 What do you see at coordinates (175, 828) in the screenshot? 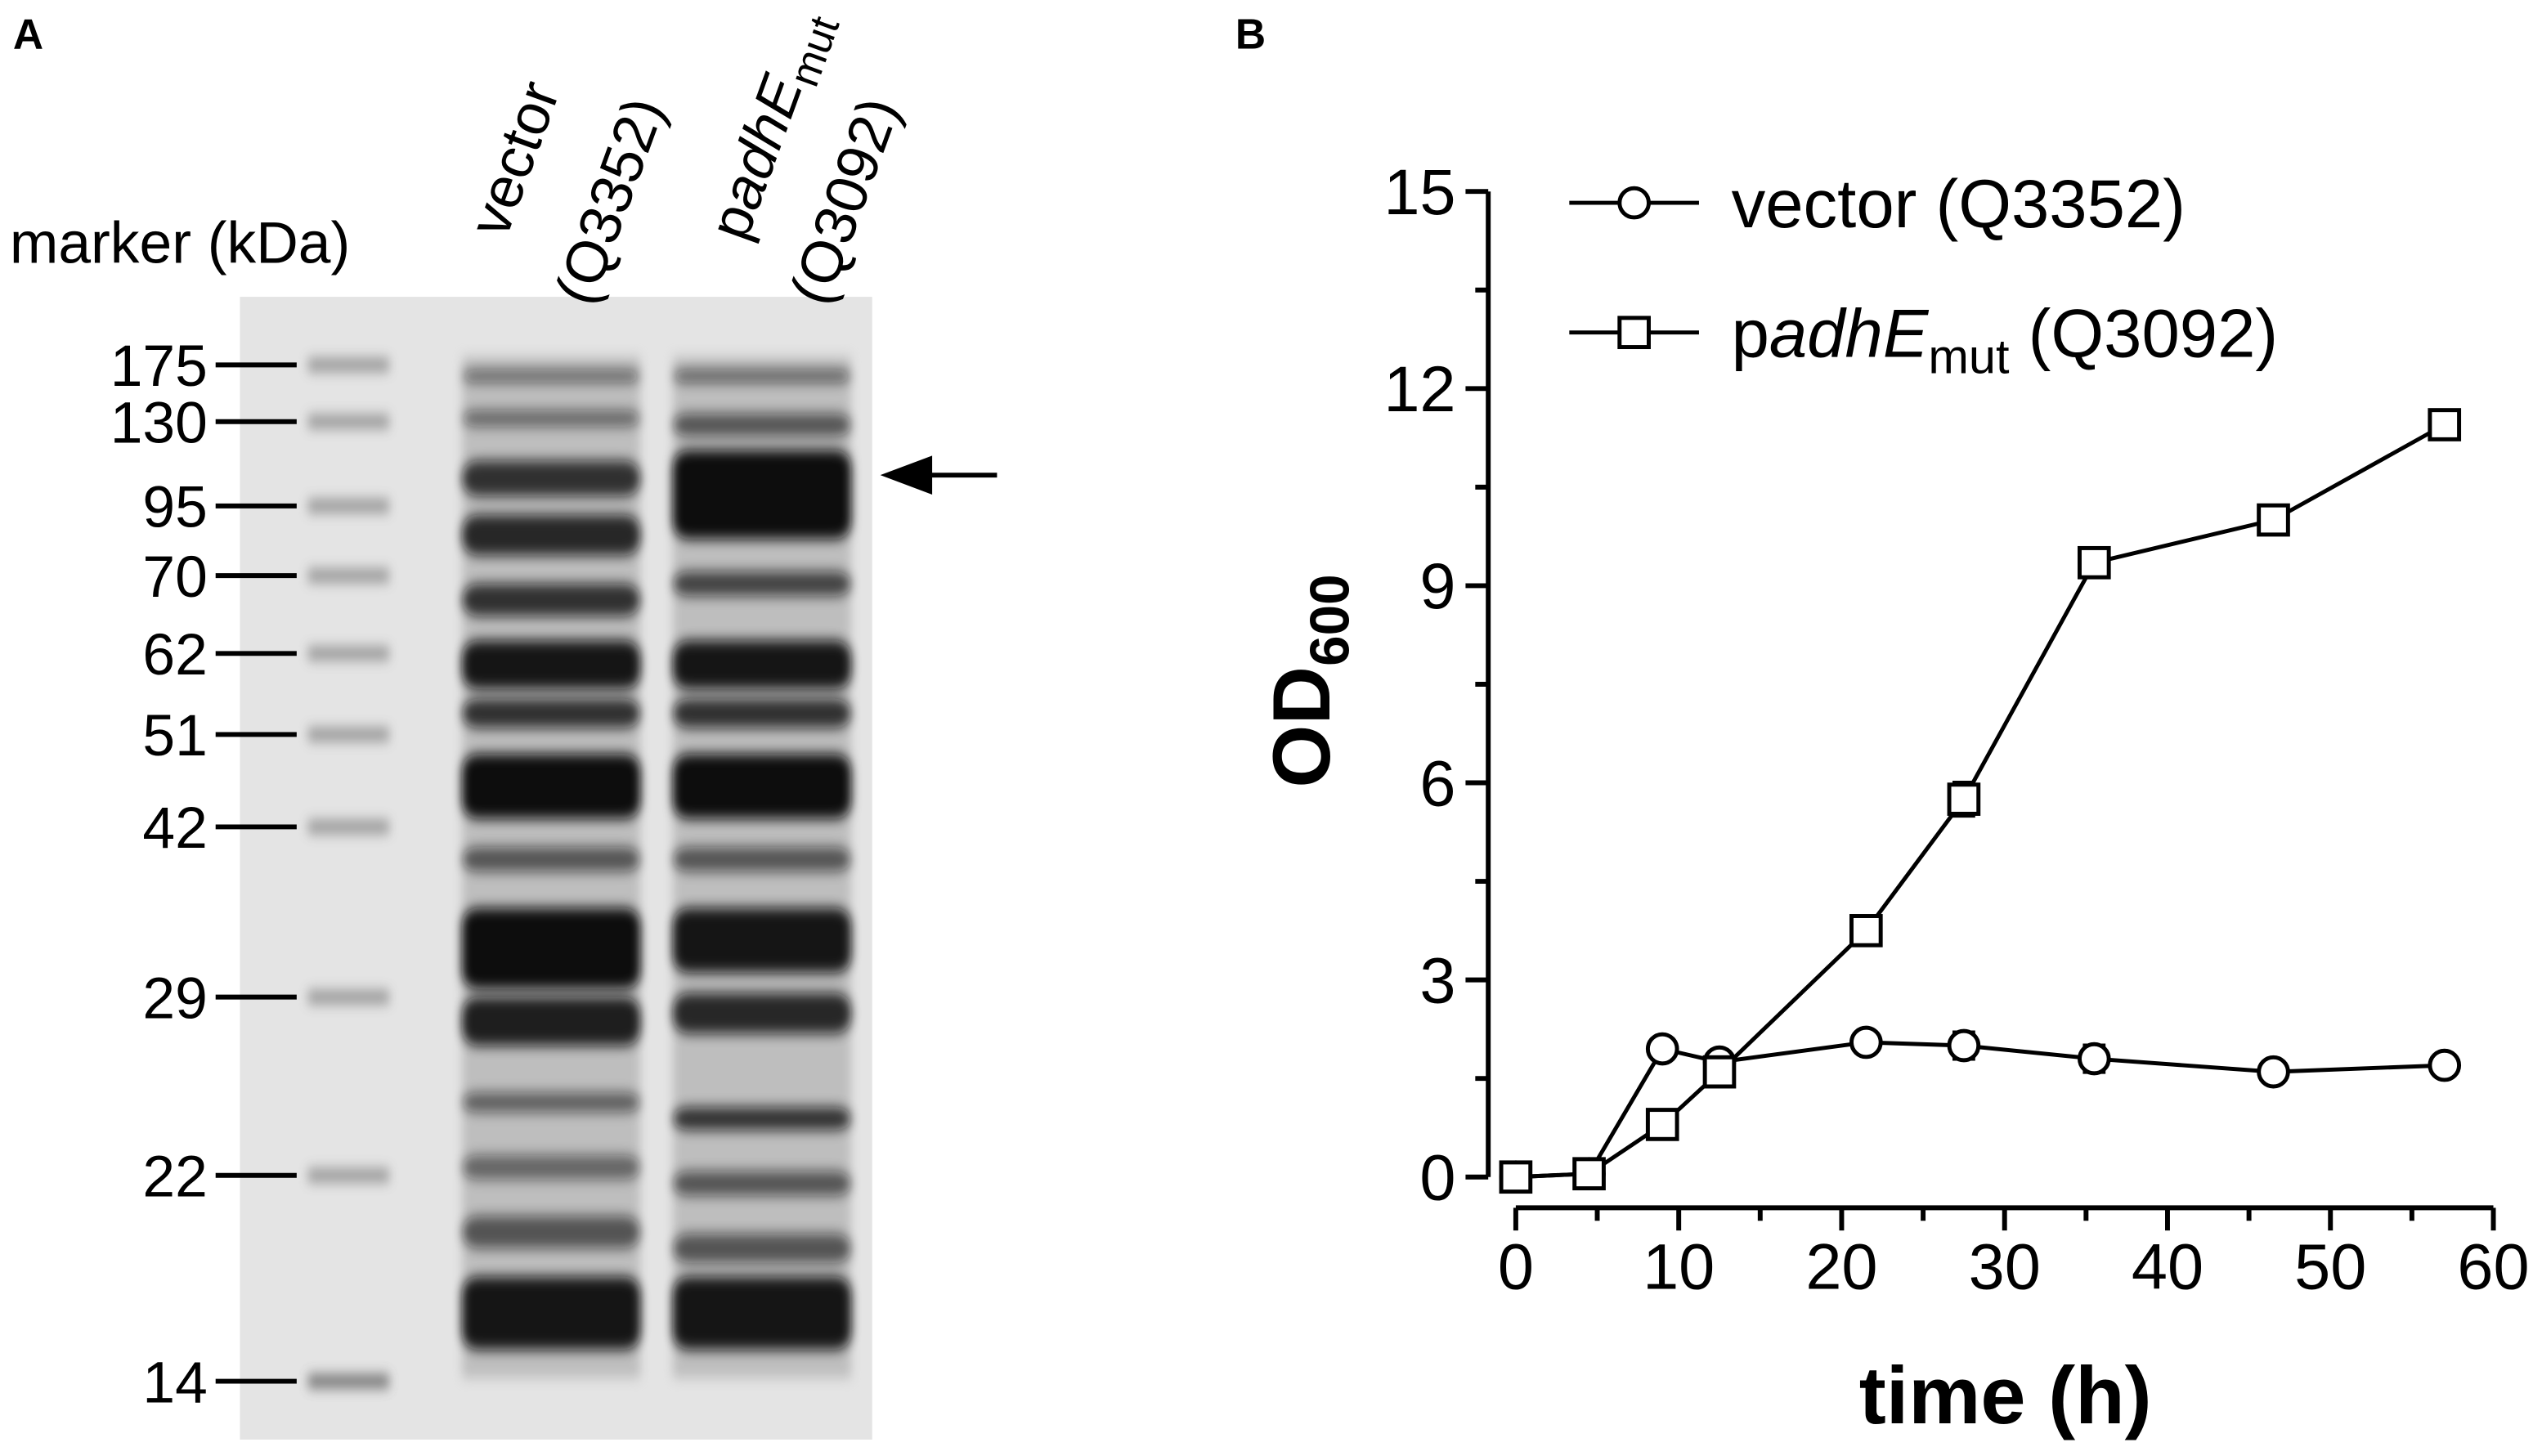
I see `marker-label: 42` at bounding box center [175, 828].